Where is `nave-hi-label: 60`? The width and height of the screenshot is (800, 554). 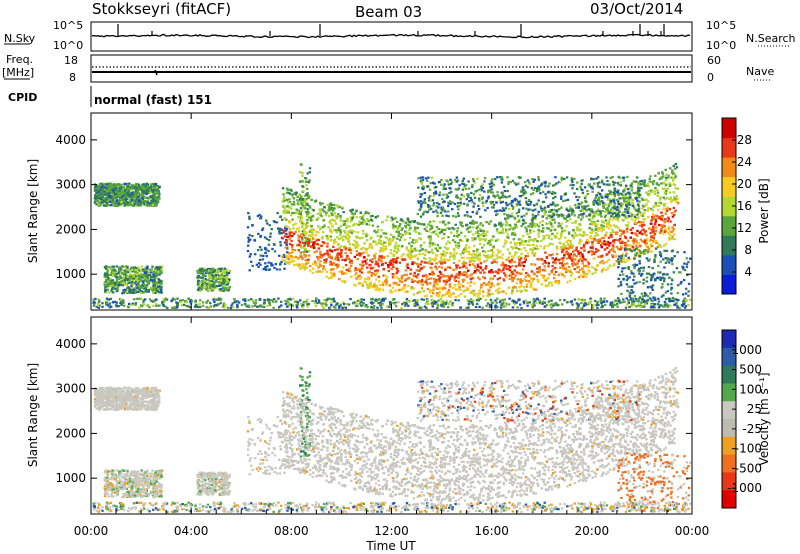
nave-hi-label: 60 is located at coordinates (714, 60).